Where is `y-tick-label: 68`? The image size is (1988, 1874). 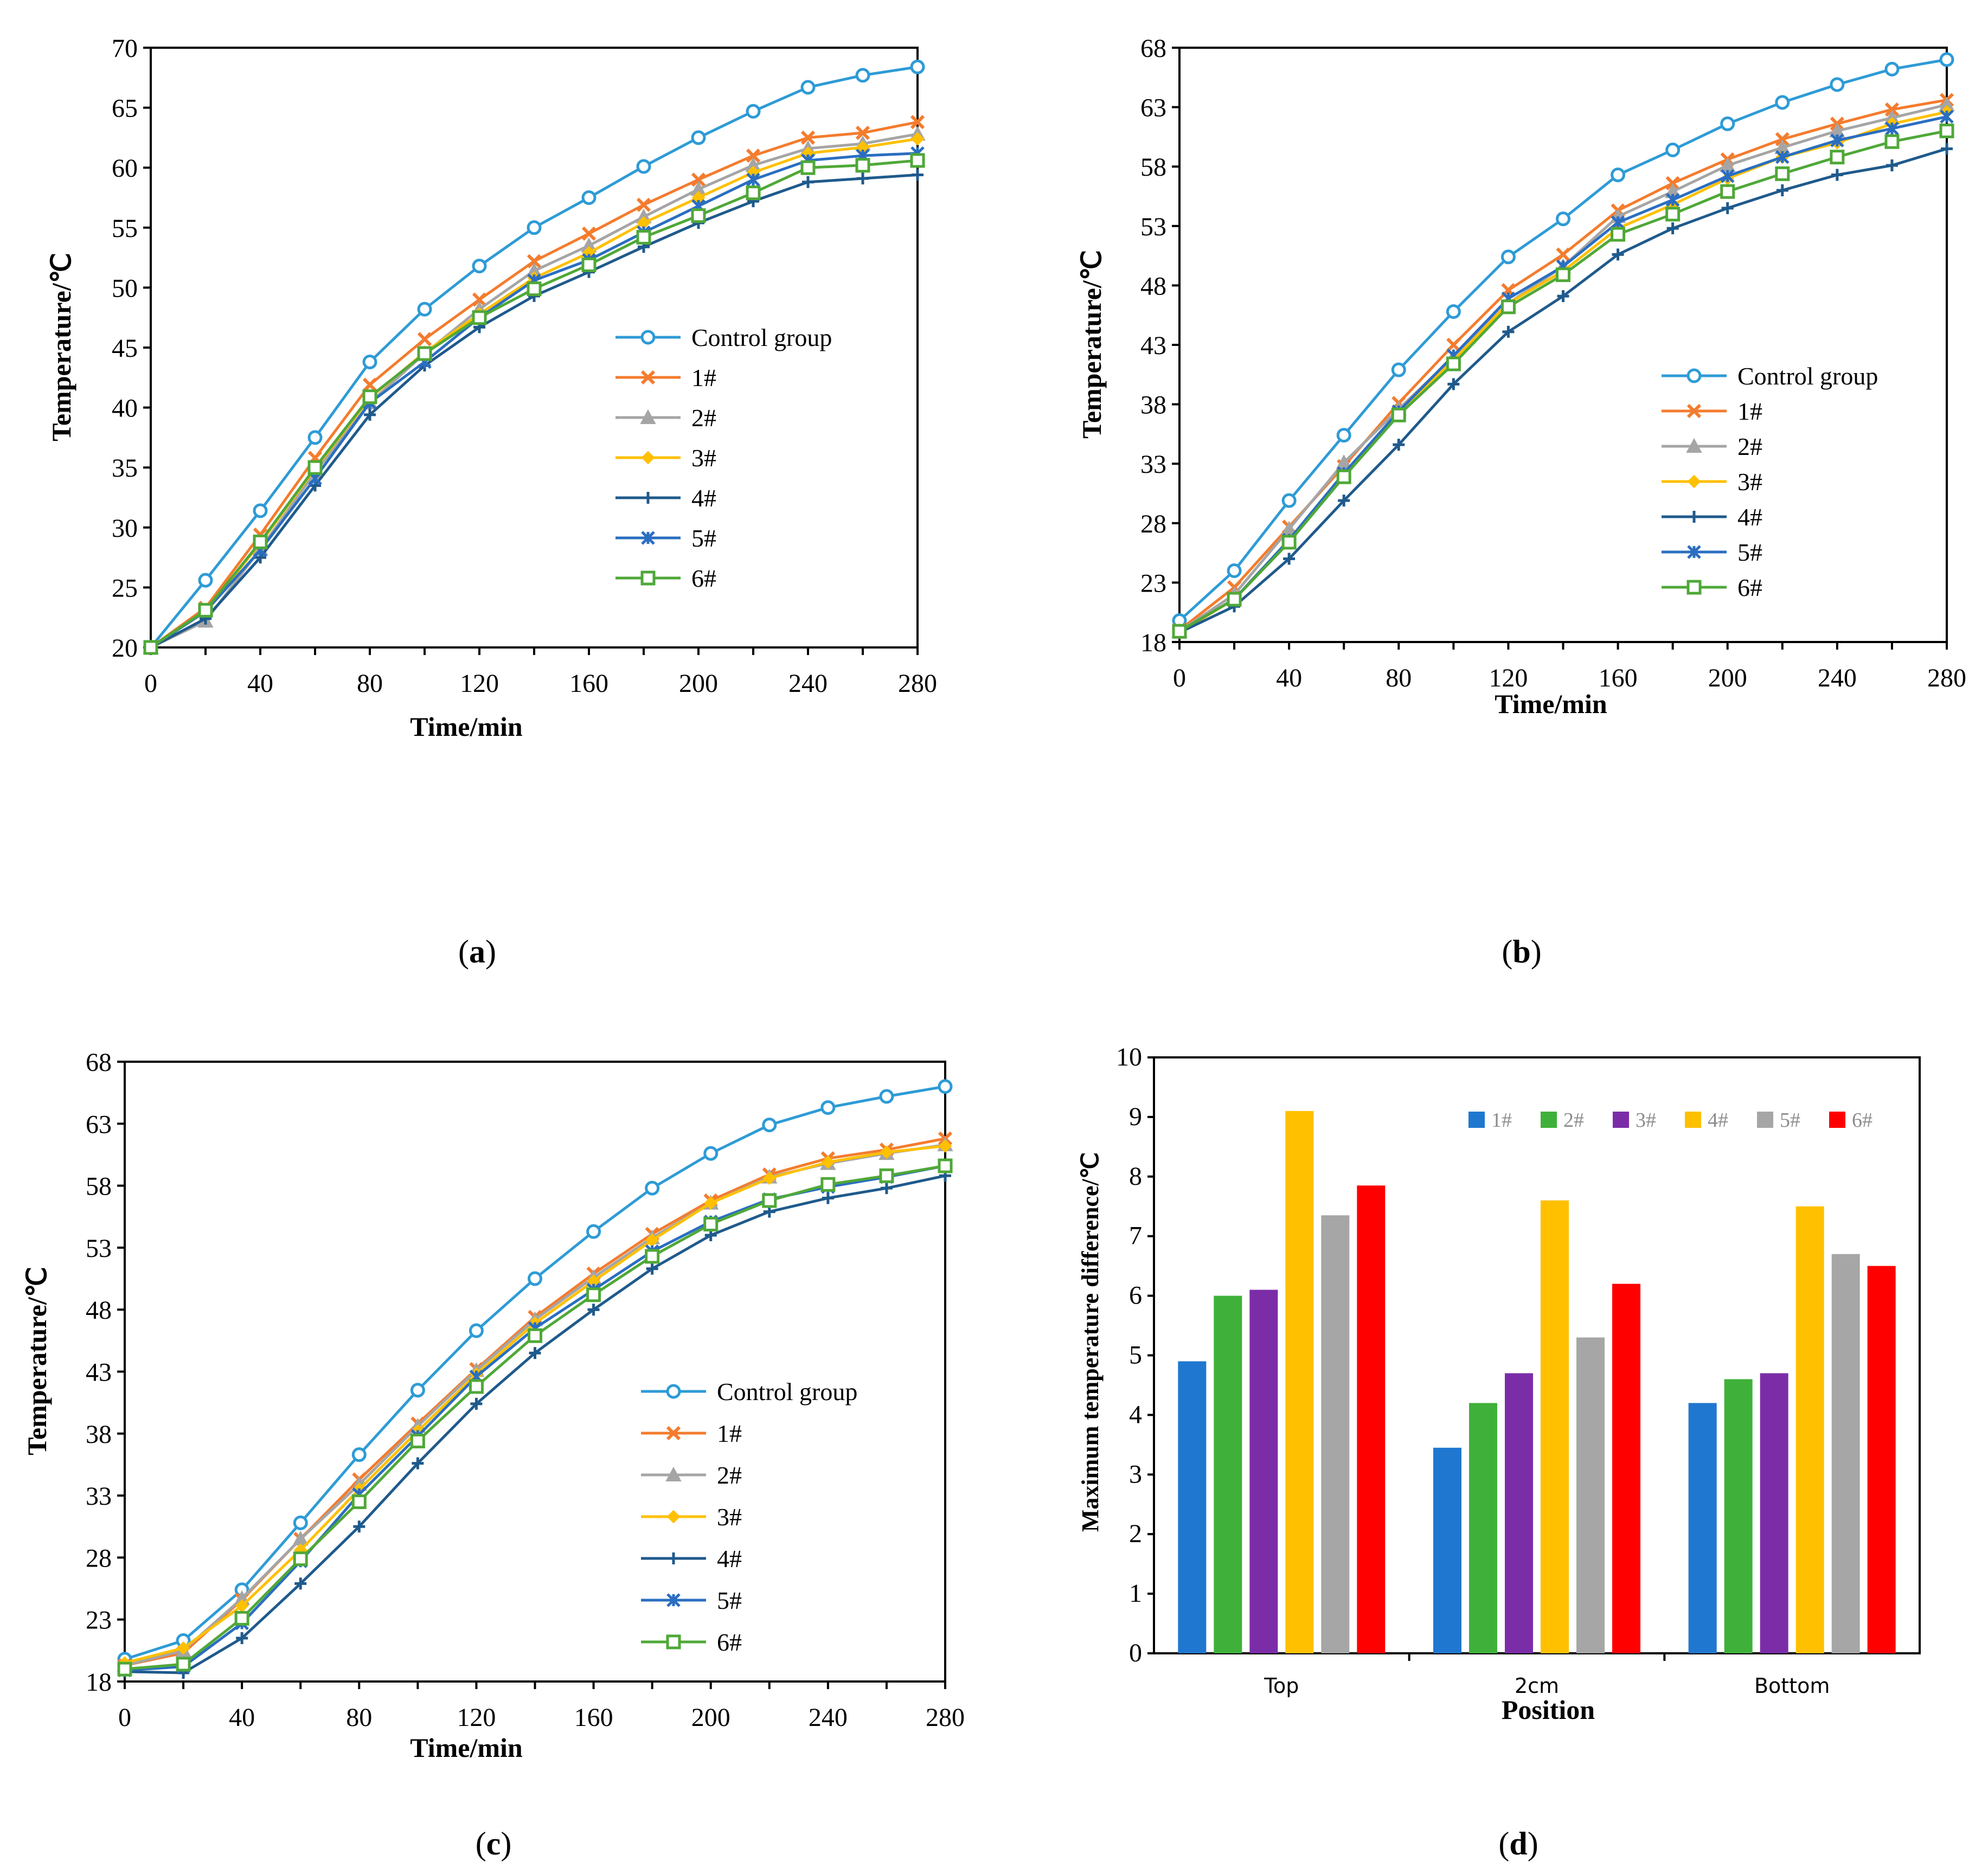 y-tick-label: 68 is located at coordinates (1153, 48).